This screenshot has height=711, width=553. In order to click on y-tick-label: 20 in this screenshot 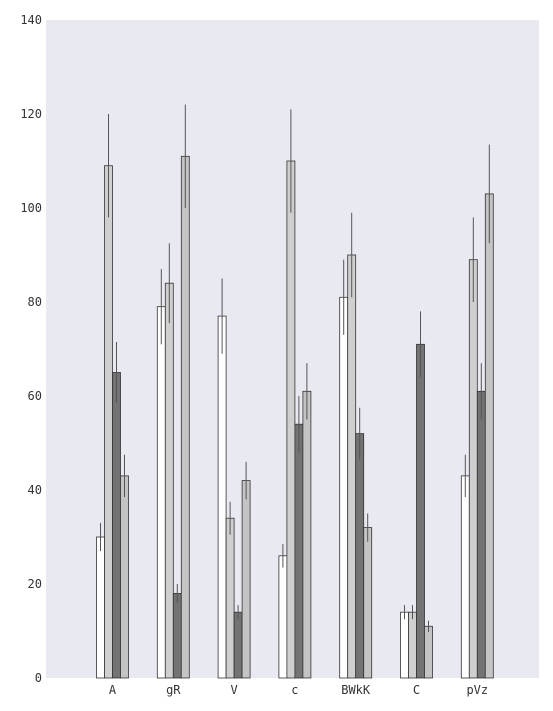, I will do `click(35, 584)`.